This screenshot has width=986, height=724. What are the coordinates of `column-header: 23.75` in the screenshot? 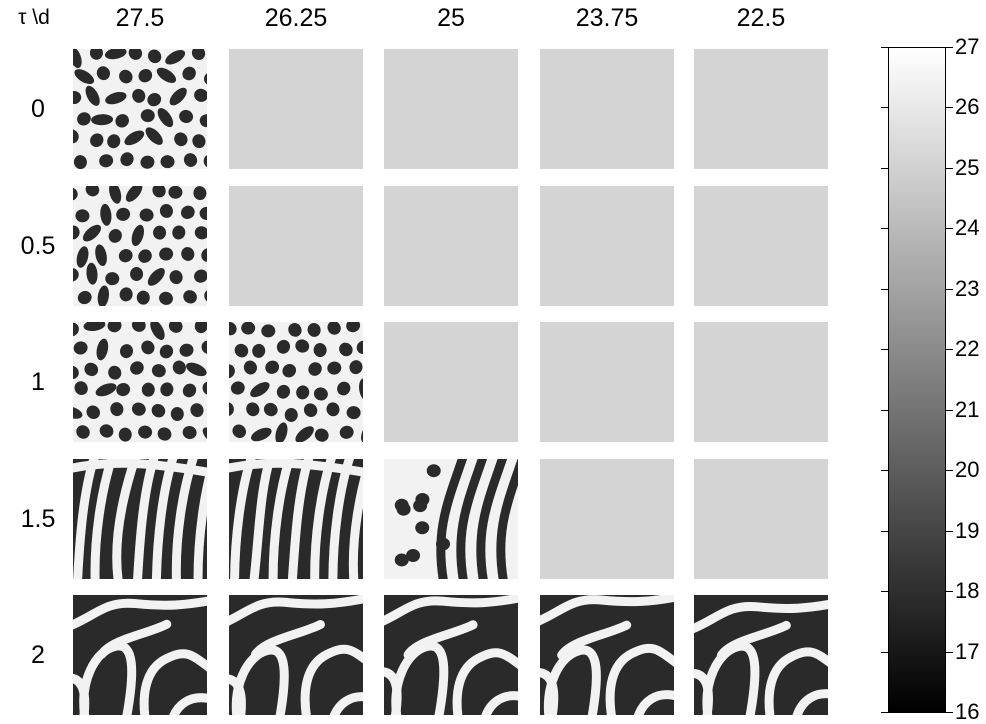 It's located at (607, 18).